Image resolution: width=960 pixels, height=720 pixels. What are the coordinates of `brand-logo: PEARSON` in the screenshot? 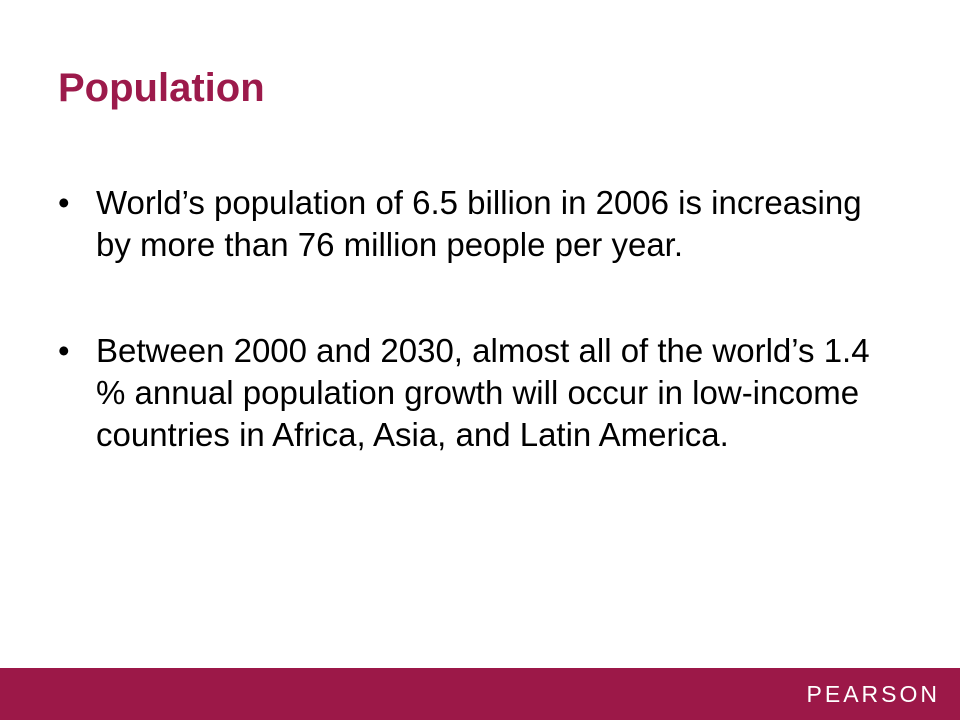 It's located at (873, 694).